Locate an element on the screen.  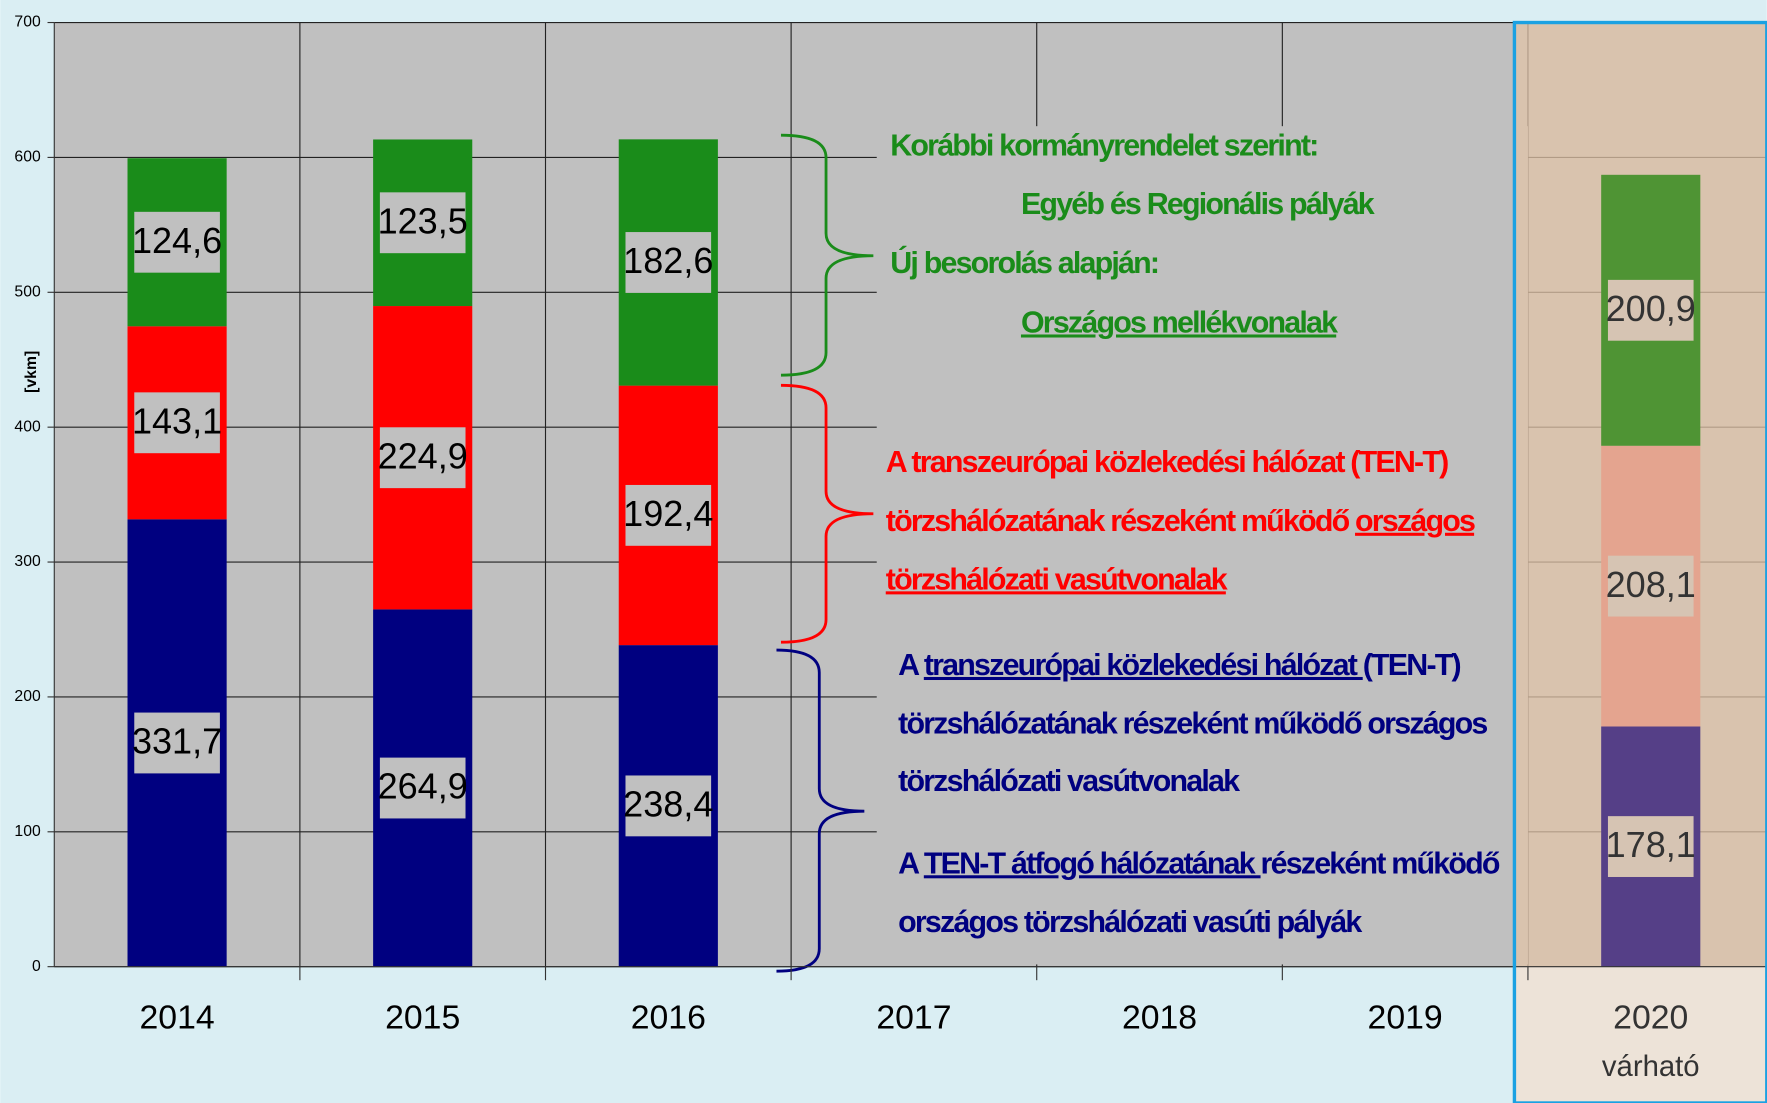
x-tick-label: 2015 is located at coordinates (422, 1018).